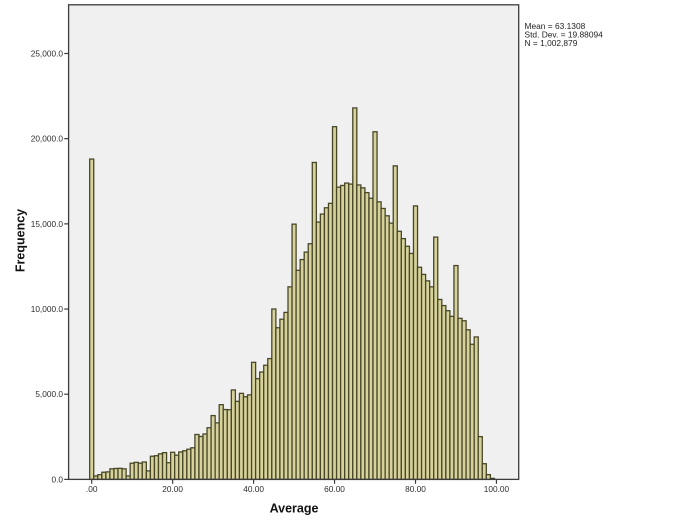  I want to click on svg-text: 20,000.0, so click(47, 139).